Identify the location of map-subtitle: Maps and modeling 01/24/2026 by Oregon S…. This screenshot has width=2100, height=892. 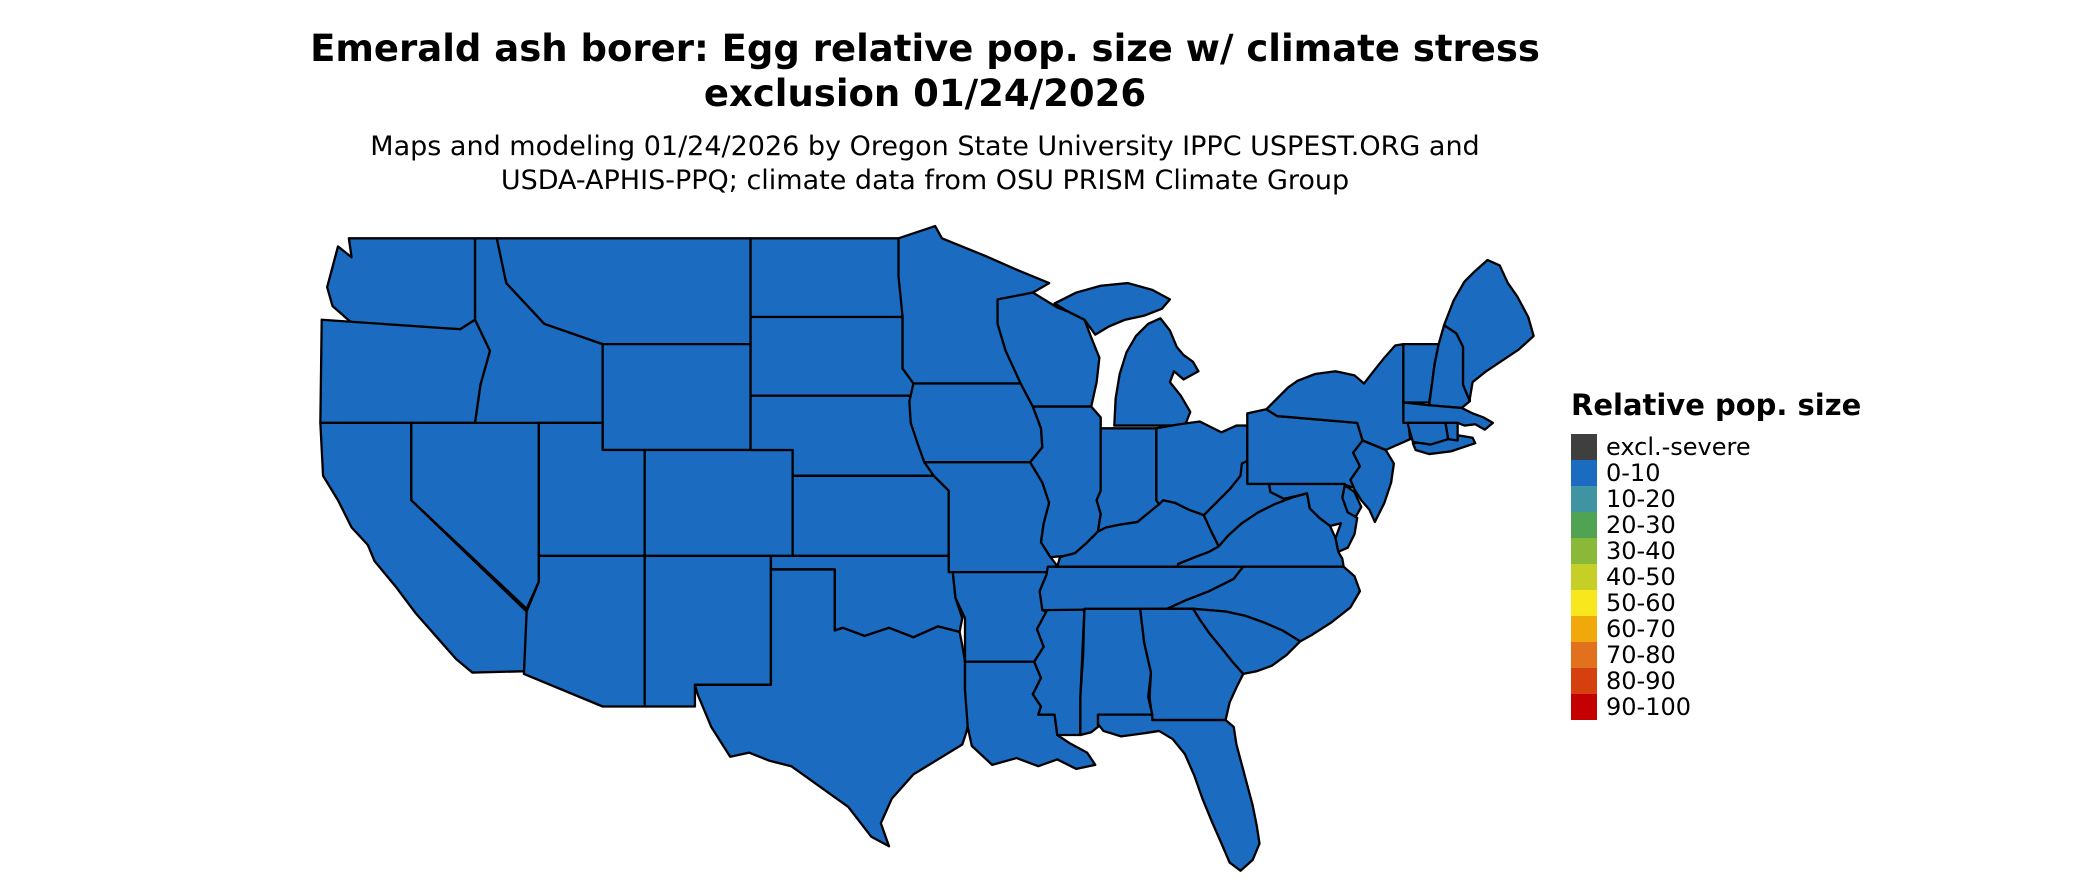
(925, 164).